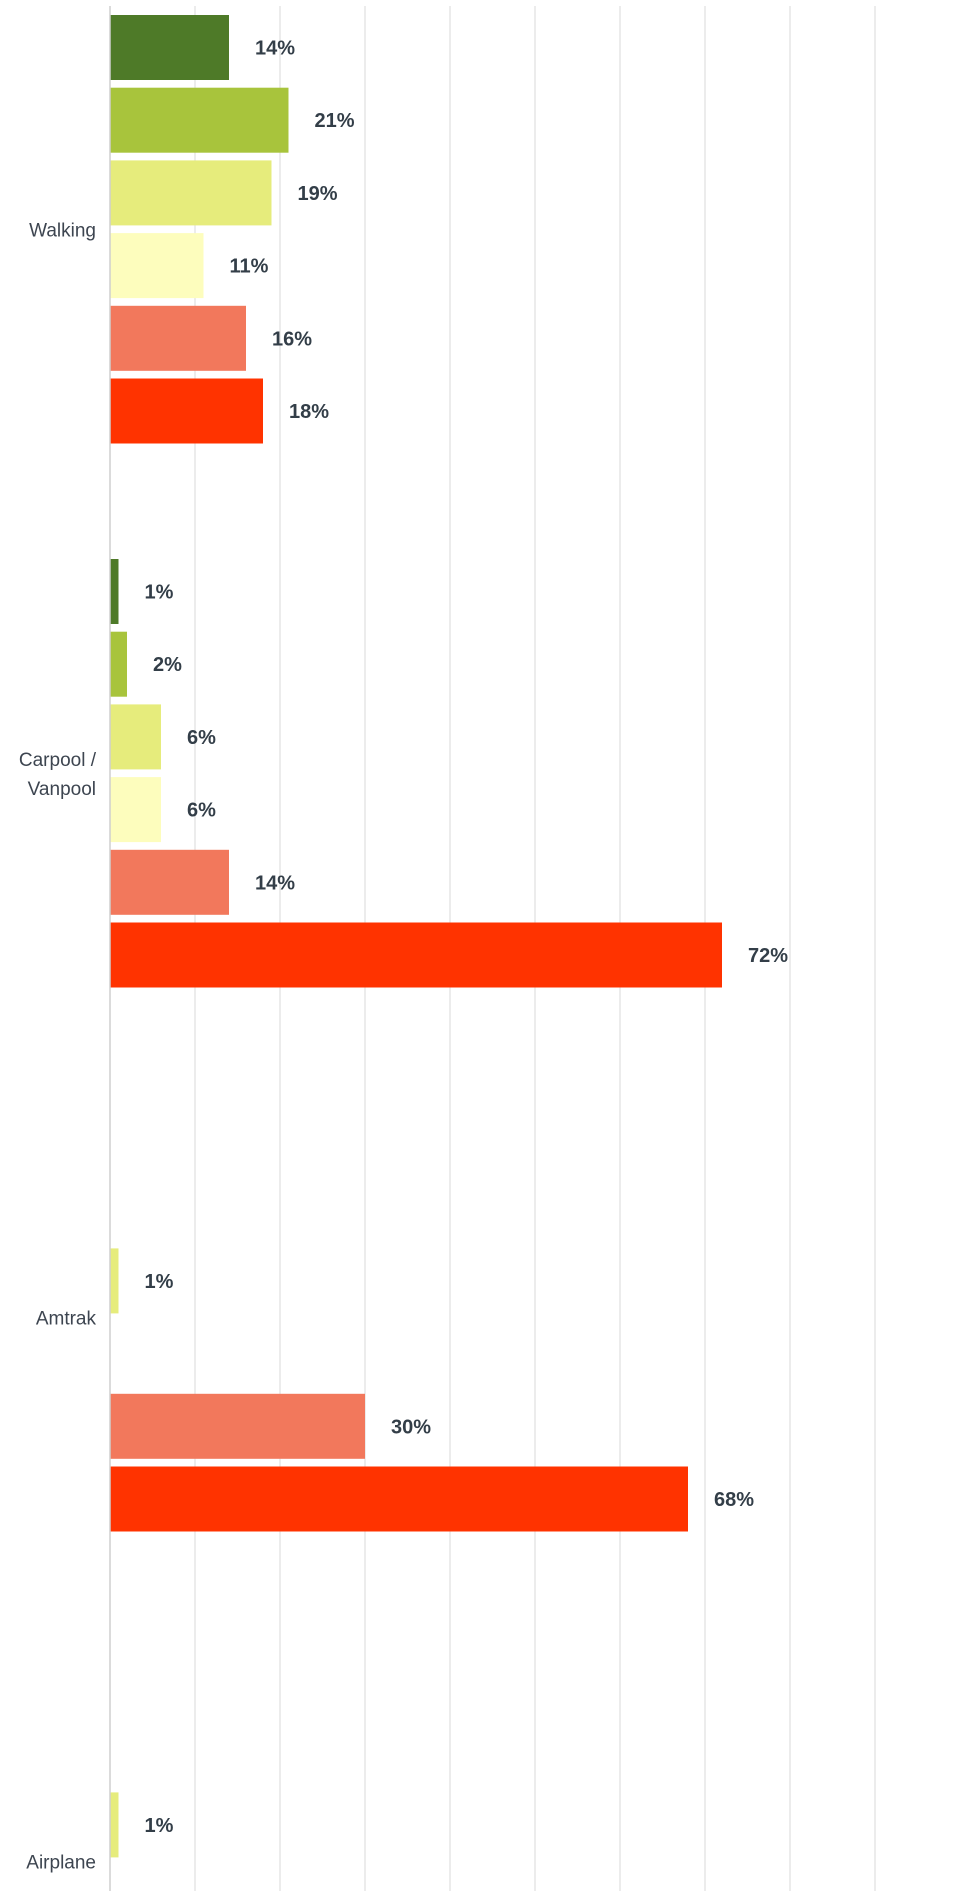  Describe the element at coordinates (734, 1500) in the screenshot. I see `data-label: 68%` at that location.